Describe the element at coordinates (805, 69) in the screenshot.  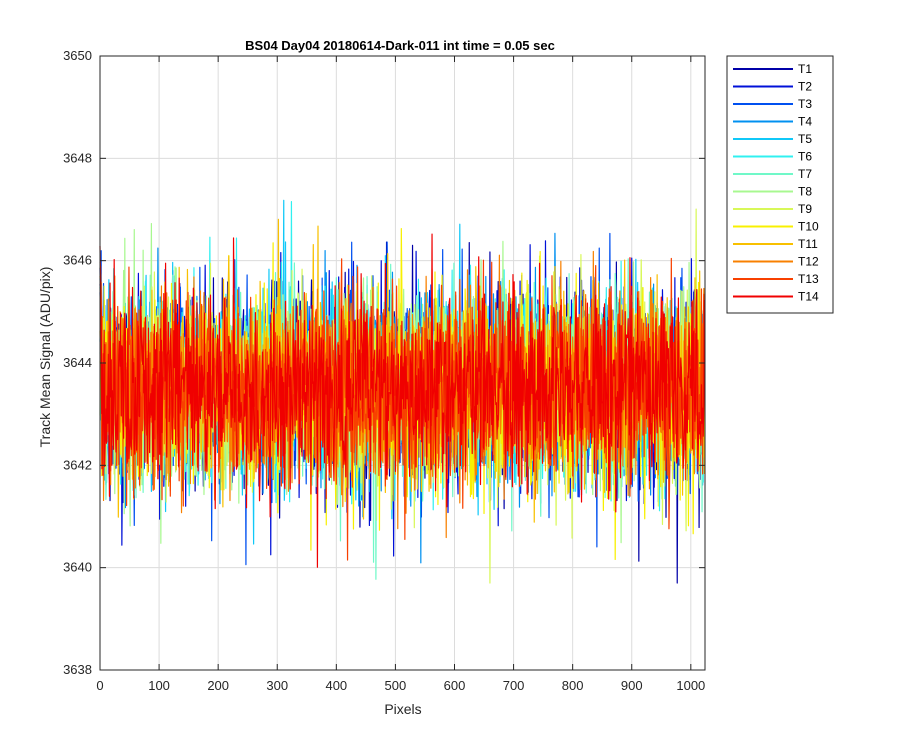
I see `legend-label-t1: T1` at that location.